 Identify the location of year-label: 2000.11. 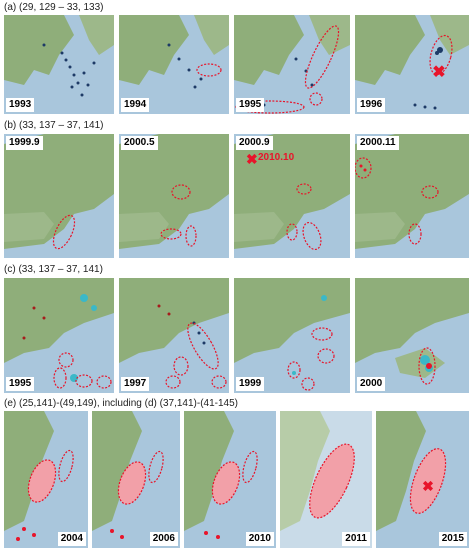
(378, 143).